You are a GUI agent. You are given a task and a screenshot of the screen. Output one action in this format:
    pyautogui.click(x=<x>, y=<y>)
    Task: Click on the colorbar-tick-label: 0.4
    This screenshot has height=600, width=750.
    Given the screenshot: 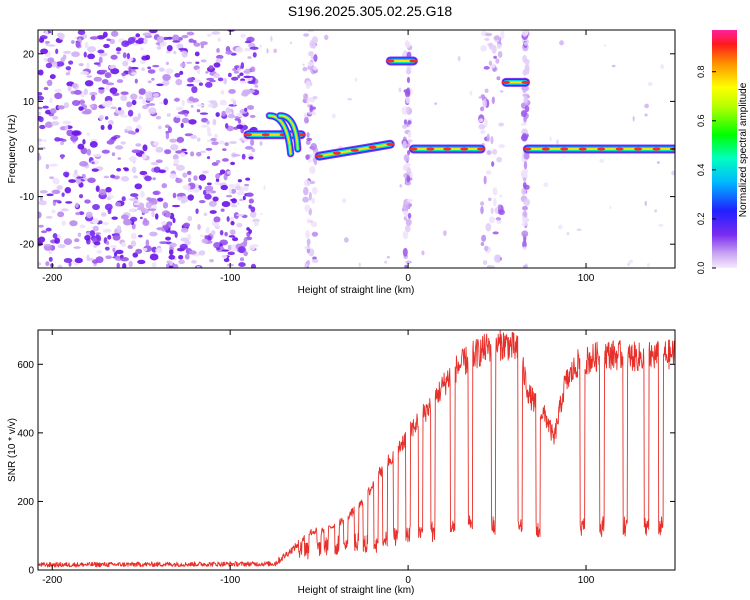 What is the action you would take?
    pyautogui.click(x=701, y=170)
    